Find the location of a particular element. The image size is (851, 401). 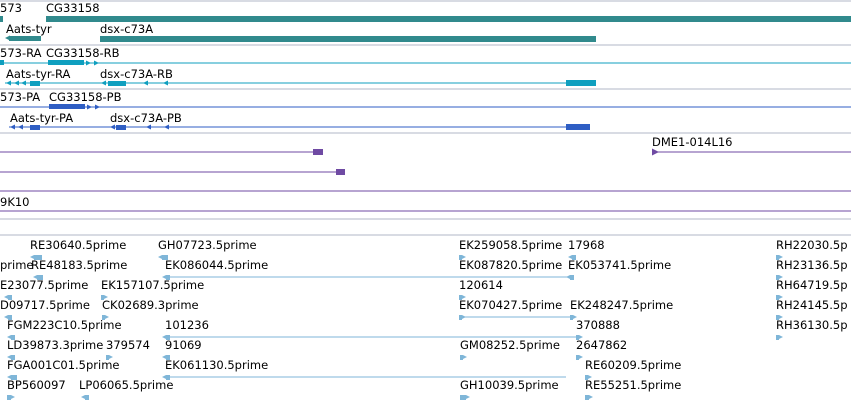

est-label: LP06065.5prime is located at coordinates (126, 385).